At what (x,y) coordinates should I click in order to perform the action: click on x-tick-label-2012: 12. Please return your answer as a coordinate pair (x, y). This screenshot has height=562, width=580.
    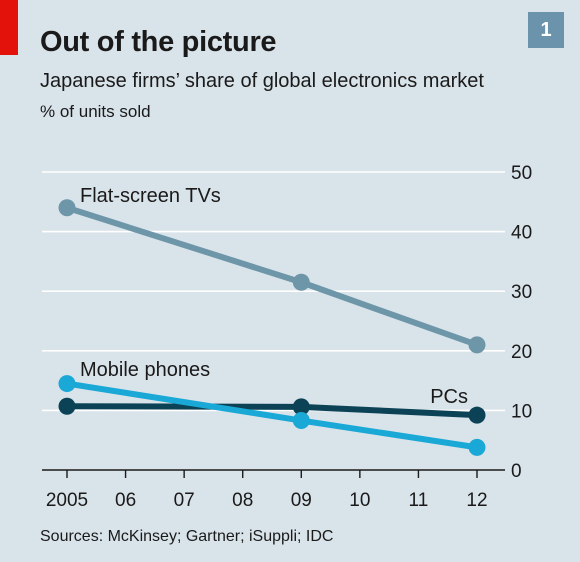
    Looking at the image, I should click on (476, 500).